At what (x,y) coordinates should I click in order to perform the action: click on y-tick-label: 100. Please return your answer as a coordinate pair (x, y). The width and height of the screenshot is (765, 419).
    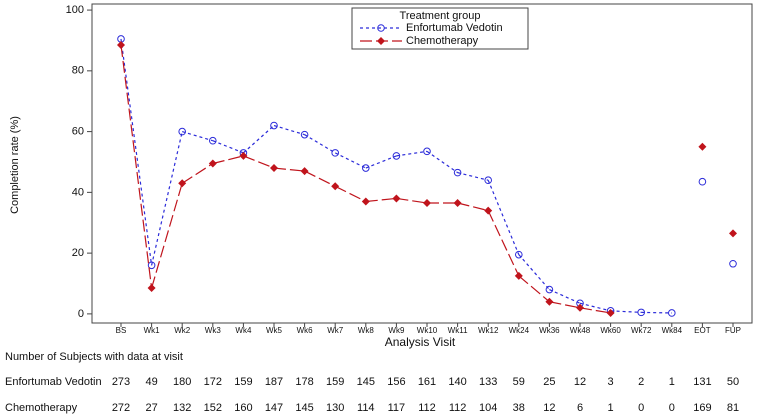
    Looking at the image, I should click on (75, 10).